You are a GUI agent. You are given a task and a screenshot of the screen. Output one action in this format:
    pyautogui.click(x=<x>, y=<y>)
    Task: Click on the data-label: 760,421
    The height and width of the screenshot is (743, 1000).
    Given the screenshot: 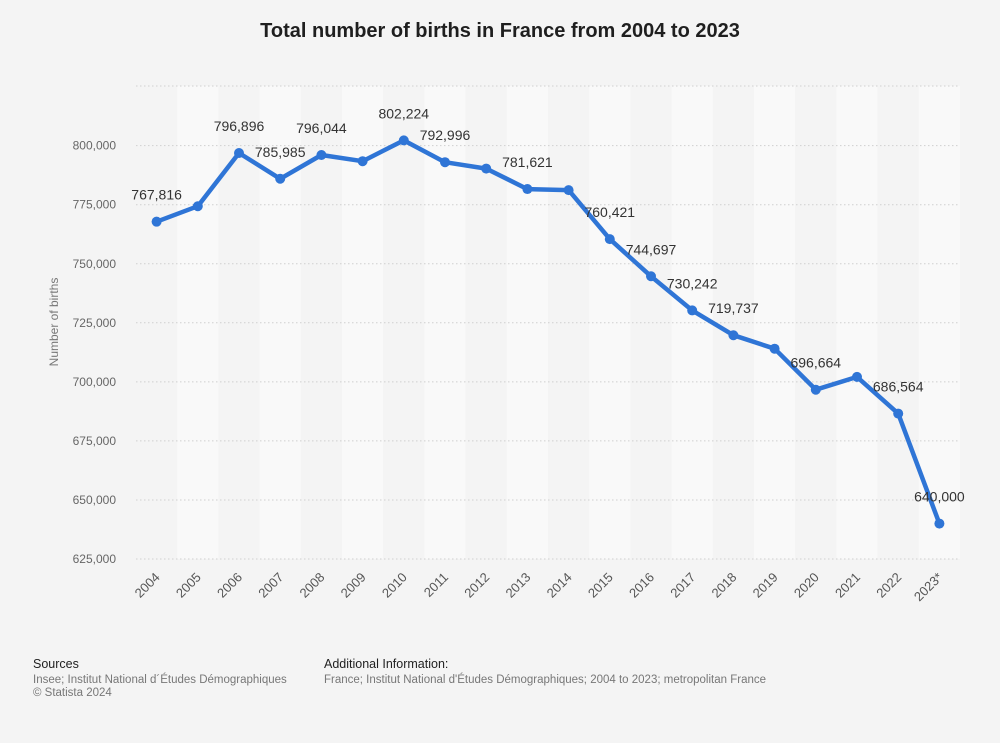 What is the action you would take?
    pyautogui.click(x=609, y=212)
    